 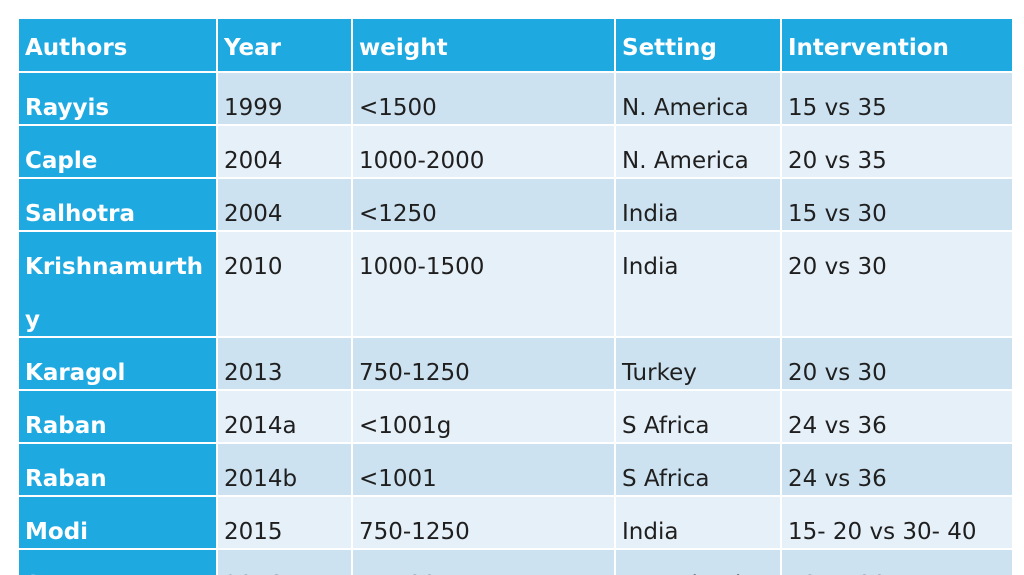 I want to click on header-cell: weight, so click(x=483, y=45).